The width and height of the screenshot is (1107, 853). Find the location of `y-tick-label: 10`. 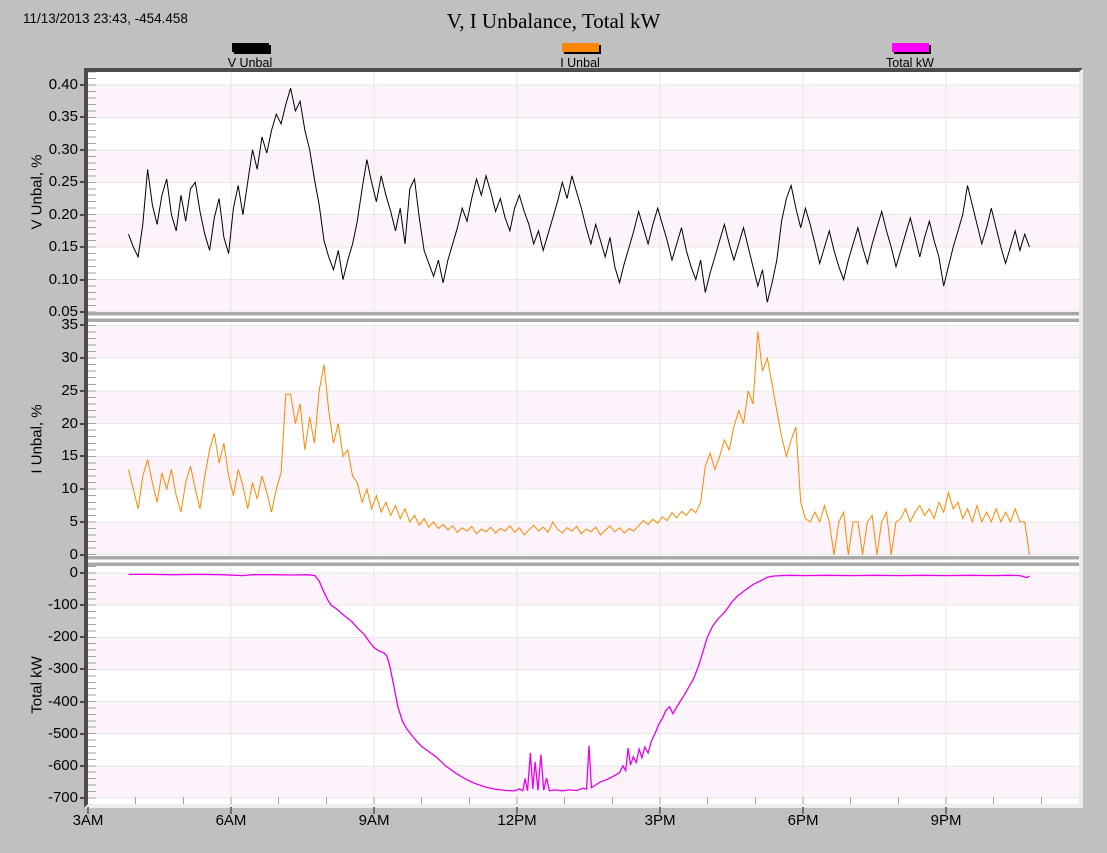

y-tick-label: 10 is located at coordinates (69, 489).